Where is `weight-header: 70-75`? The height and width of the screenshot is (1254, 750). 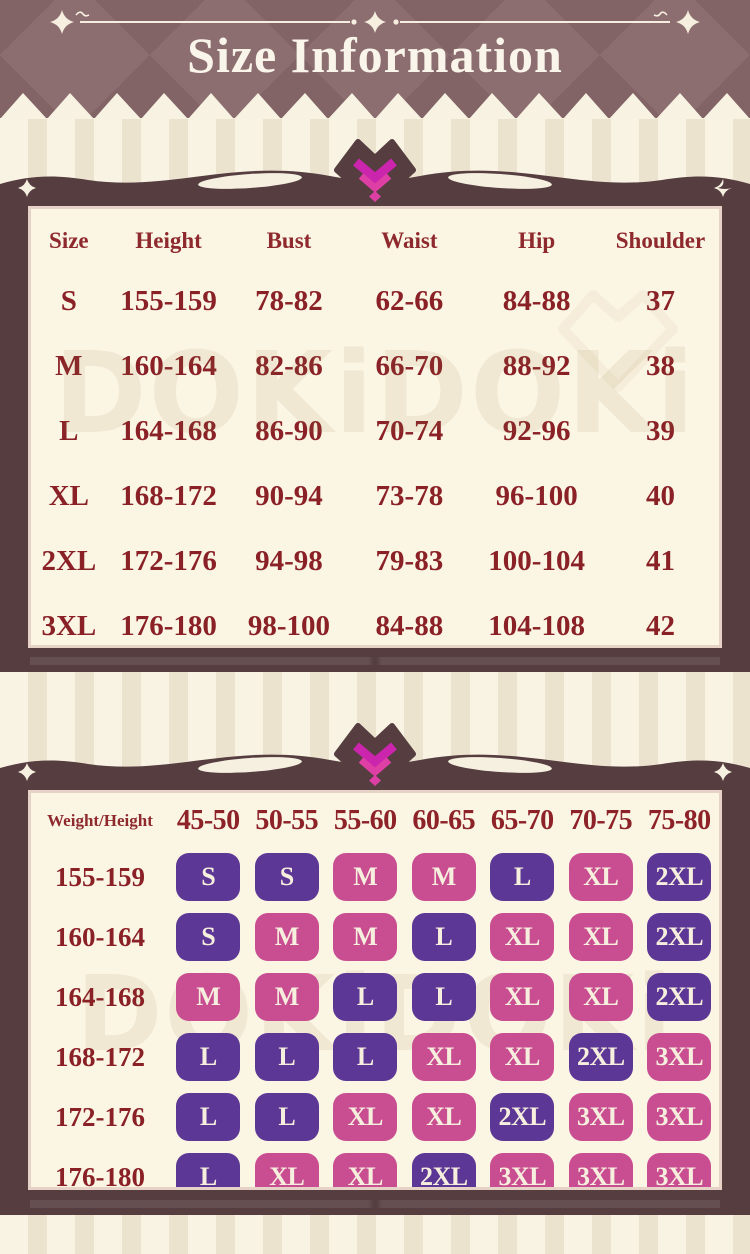 weight-header: 70-75 is located at coordinates (601, 820).